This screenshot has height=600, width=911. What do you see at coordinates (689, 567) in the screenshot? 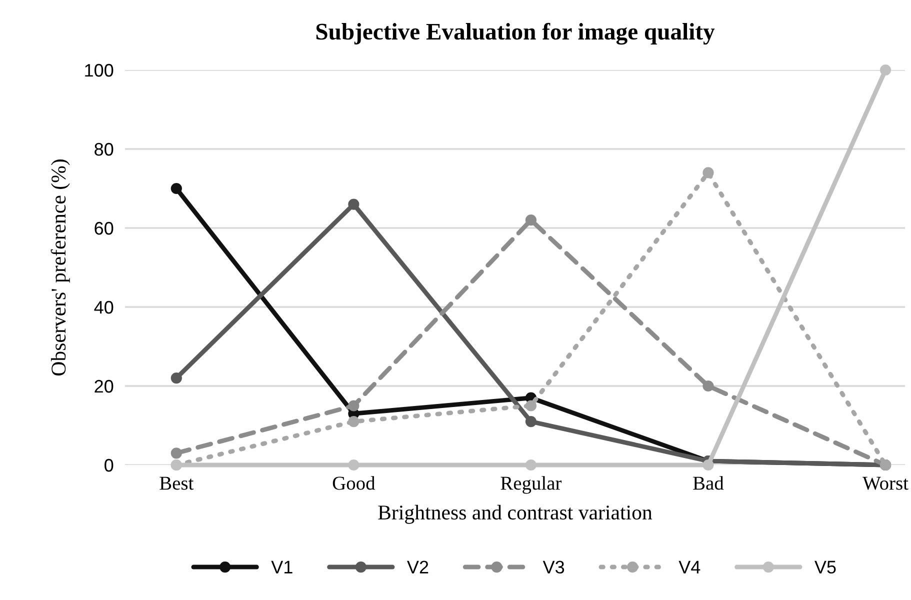
I see `legend-label: V4` at bounding box center [689, 567].